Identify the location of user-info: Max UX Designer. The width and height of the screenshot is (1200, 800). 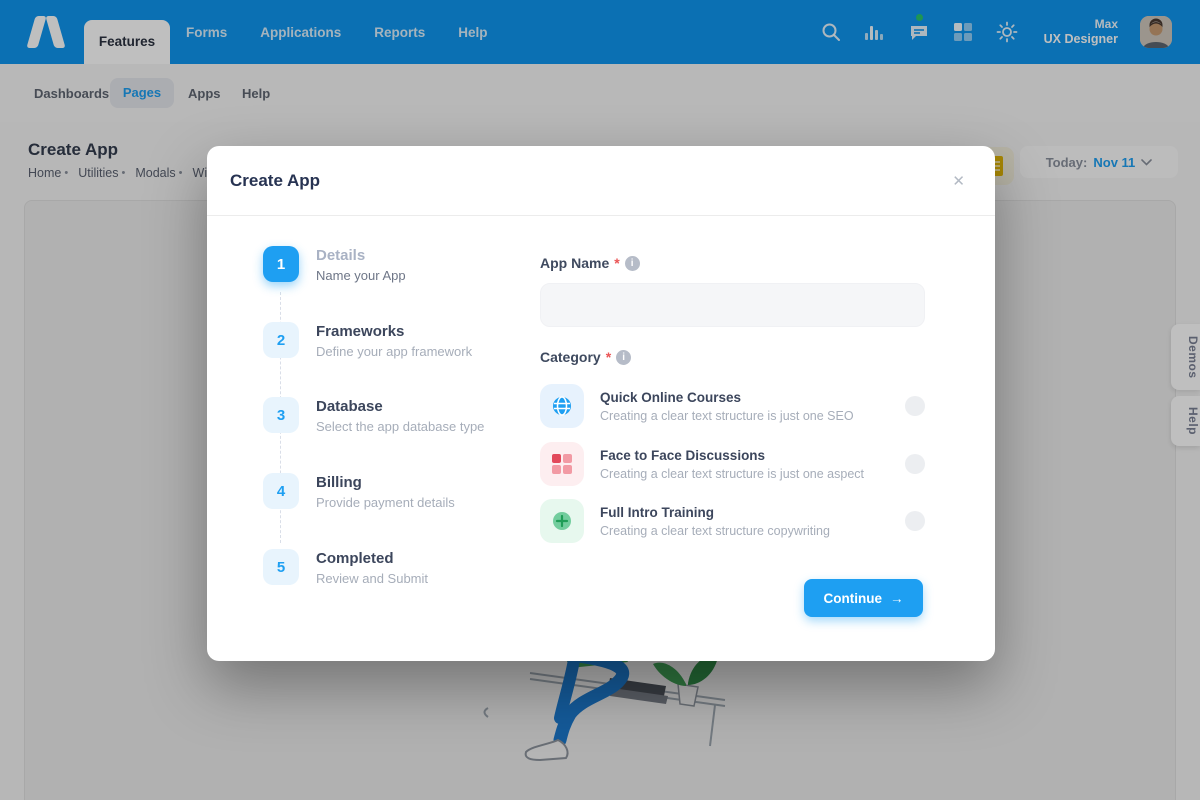
(1081, 32).